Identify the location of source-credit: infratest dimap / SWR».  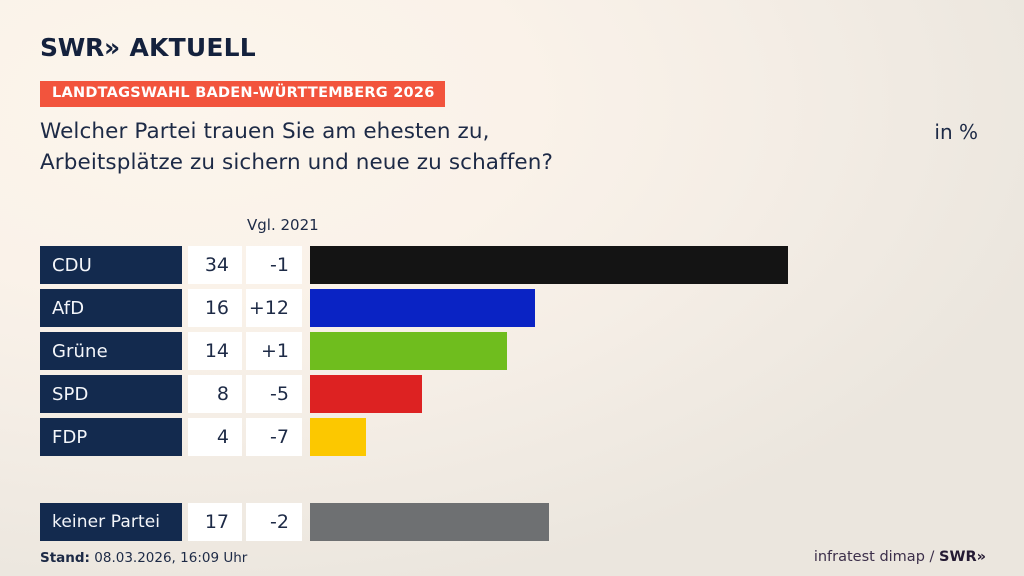
(899, 557).